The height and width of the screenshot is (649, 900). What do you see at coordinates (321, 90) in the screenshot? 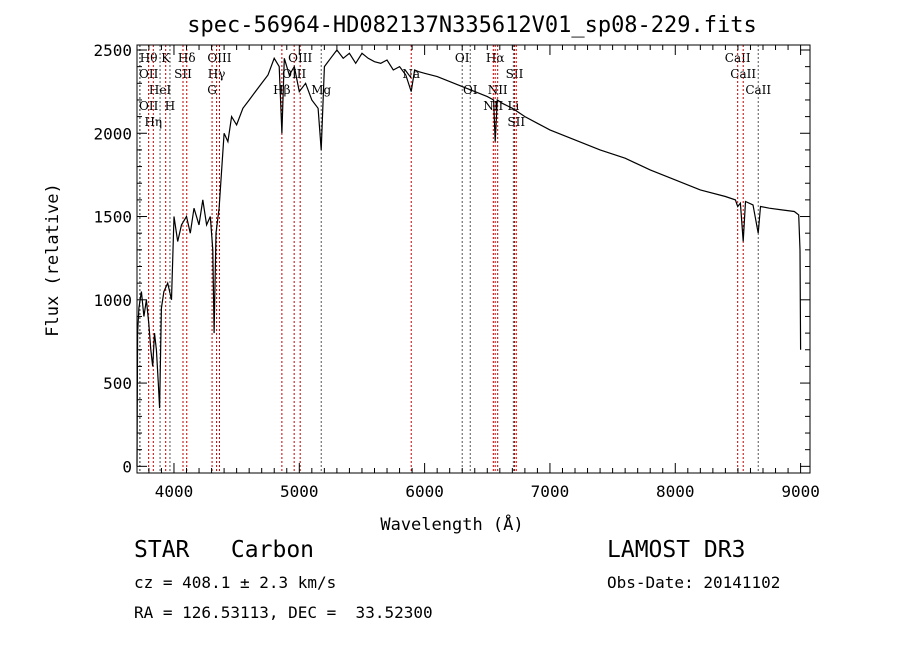
I see `spectral-line-label: Mg` at bounding box center [321, 90].